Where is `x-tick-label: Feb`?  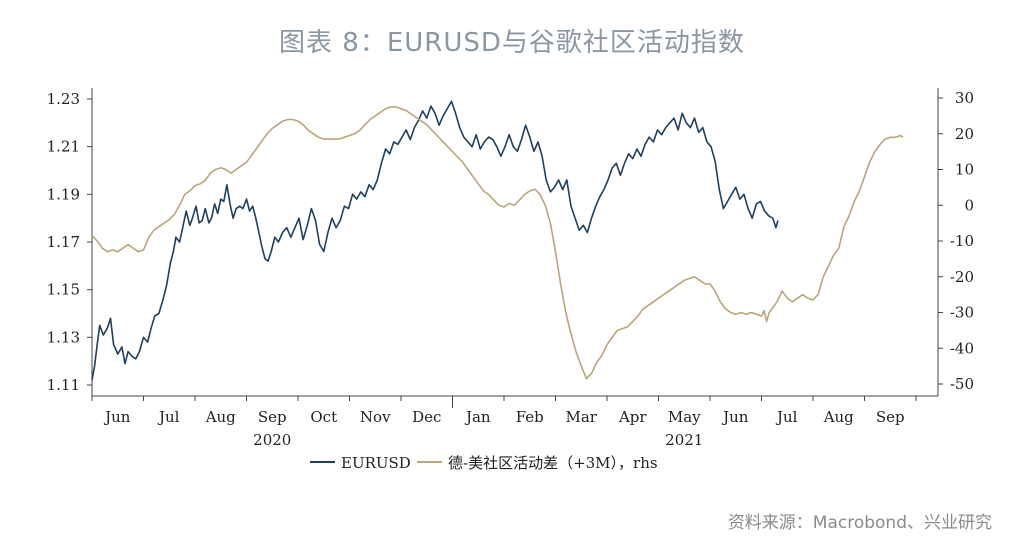 x-tick-label: Feb is located at coordinates (530, 417).